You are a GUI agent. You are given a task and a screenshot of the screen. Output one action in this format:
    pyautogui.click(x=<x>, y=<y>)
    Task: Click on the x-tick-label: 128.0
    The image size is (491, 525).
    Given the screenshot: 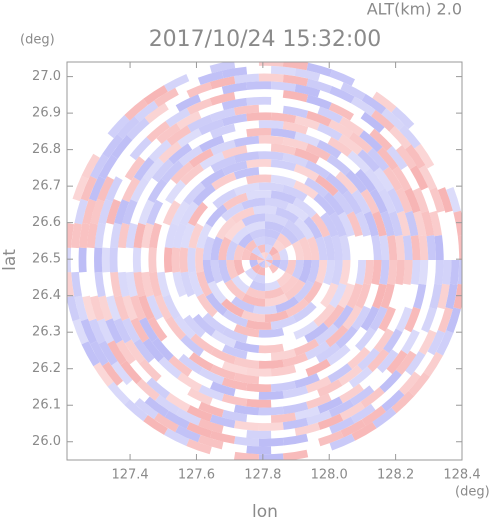 What is the action you would take?
    pyautogui.click(x=329, y=475)
    